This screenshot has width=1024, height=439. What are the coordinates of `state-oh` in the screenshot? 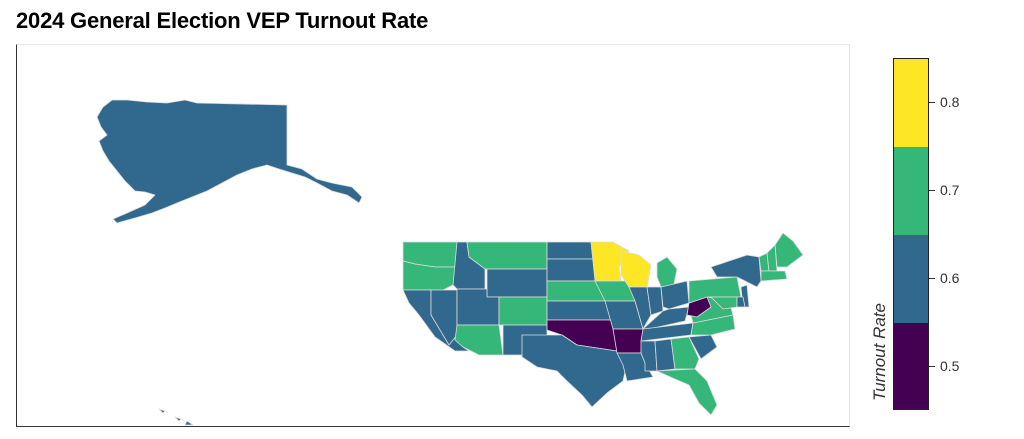 It's located at (675, 295).